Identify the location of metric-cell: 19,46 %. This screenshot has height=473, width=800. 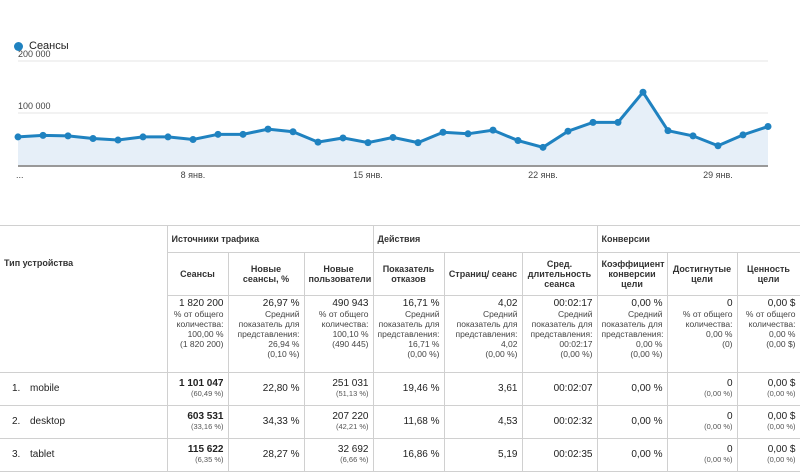
(408, 389).